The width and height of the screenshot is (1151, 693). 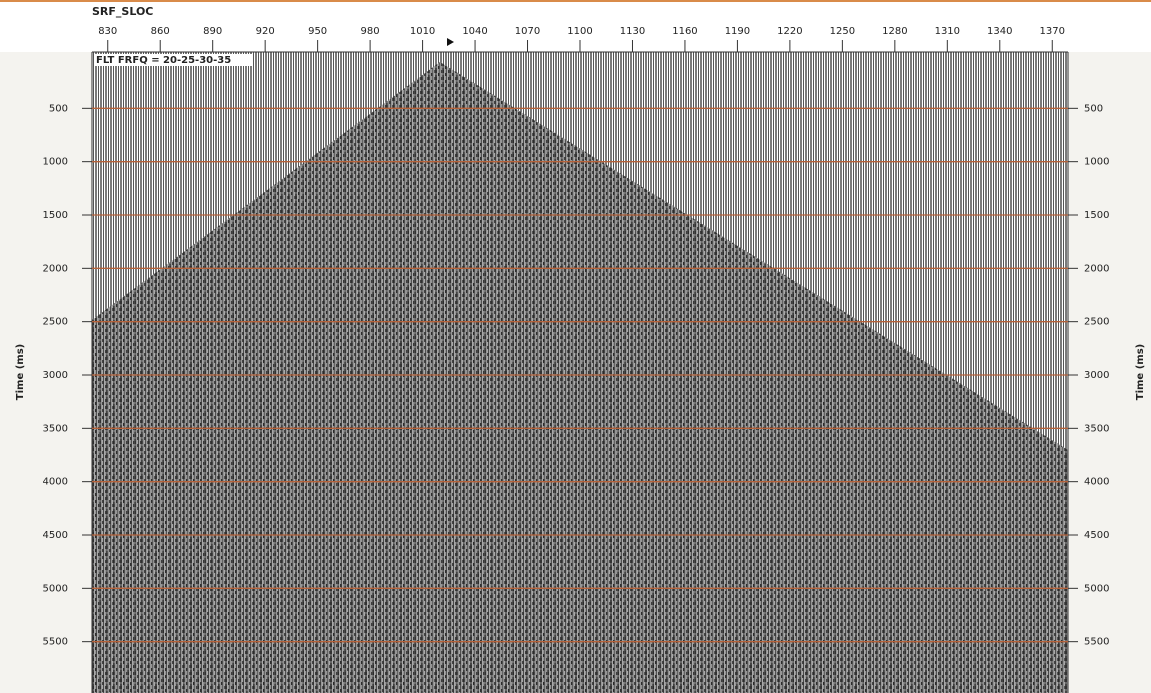 I want to click on shot-marker, so click(x=450, y=42).